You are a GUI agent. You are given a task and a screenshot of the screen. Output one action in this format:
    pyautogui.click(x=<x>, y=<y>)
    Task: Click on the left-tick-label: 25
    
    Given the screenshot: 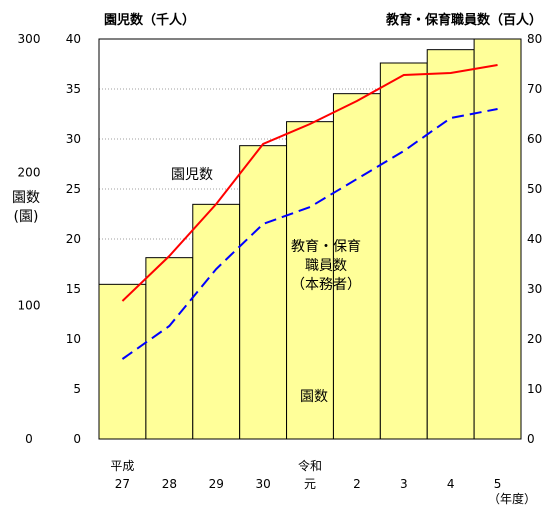 What is the action you would take?
    pyautogui.click(x=73, y=189)
    